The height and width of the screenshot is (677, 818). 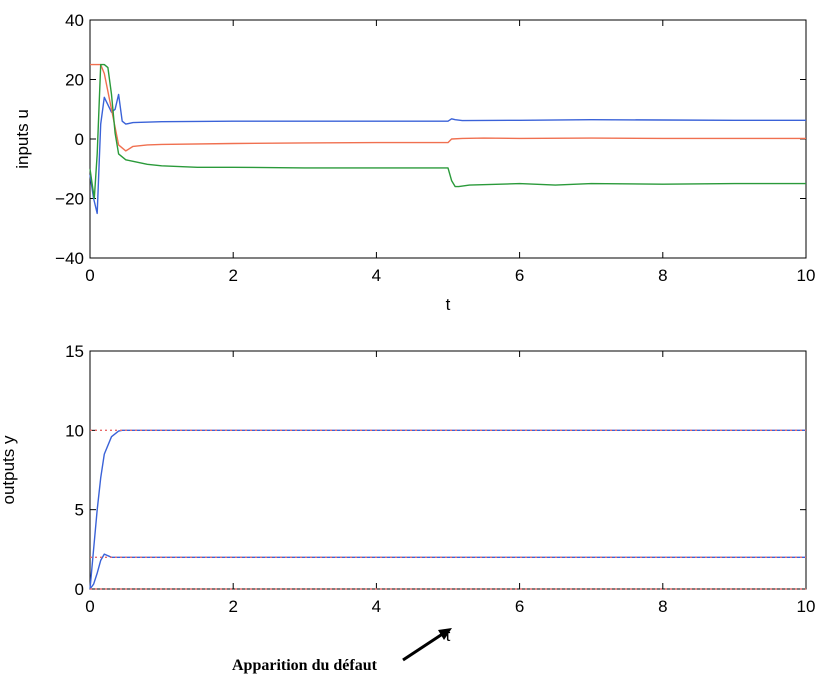 I want to click on fault-annotation-arrow, so click(x=423, y=646).